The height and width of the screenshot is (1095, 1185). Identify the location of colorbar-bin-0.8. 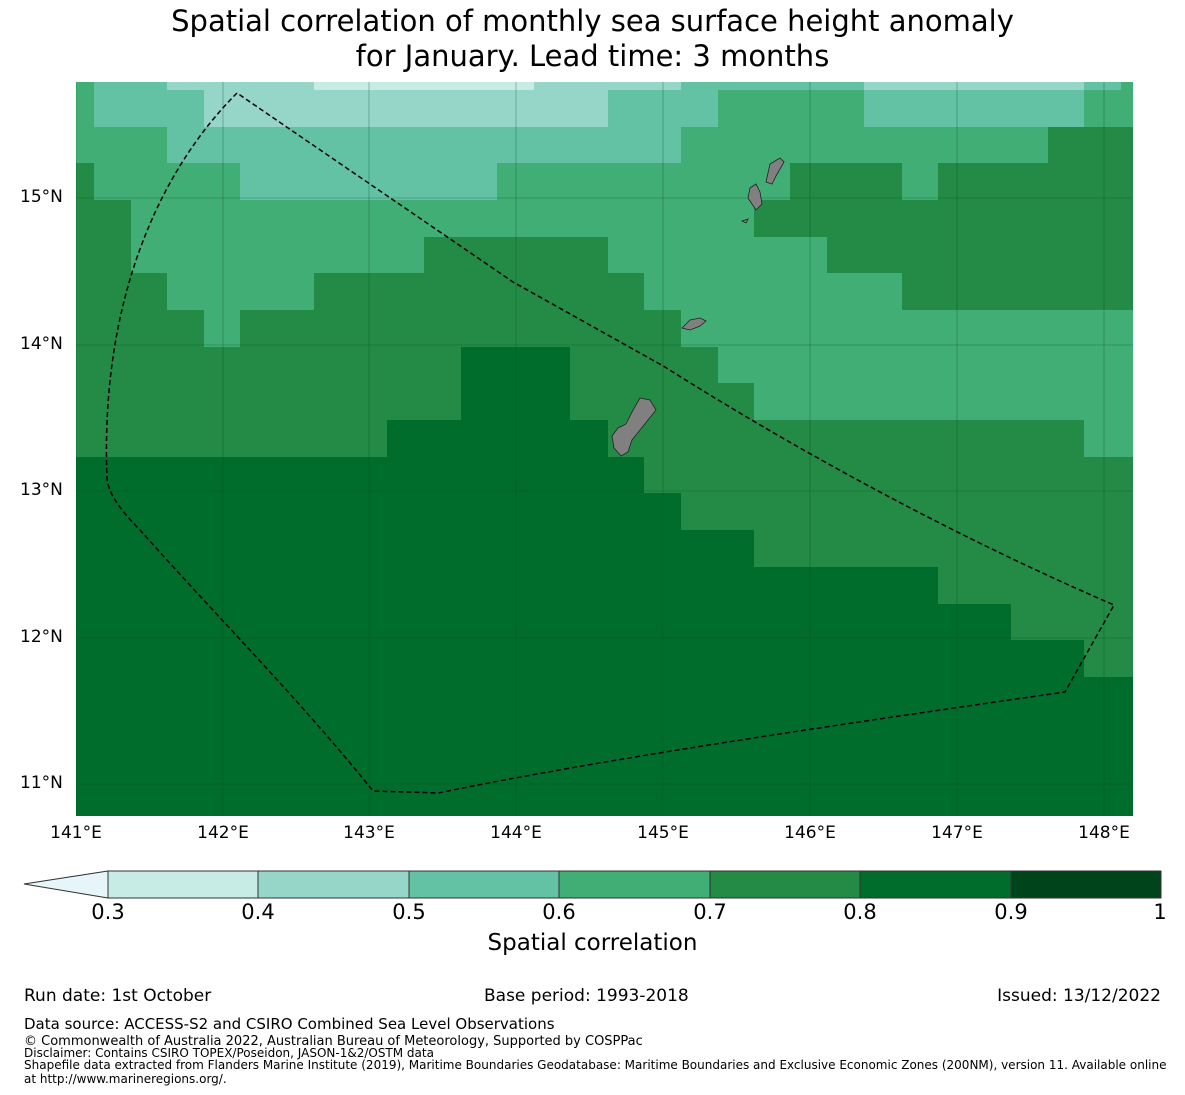
(935, 884).